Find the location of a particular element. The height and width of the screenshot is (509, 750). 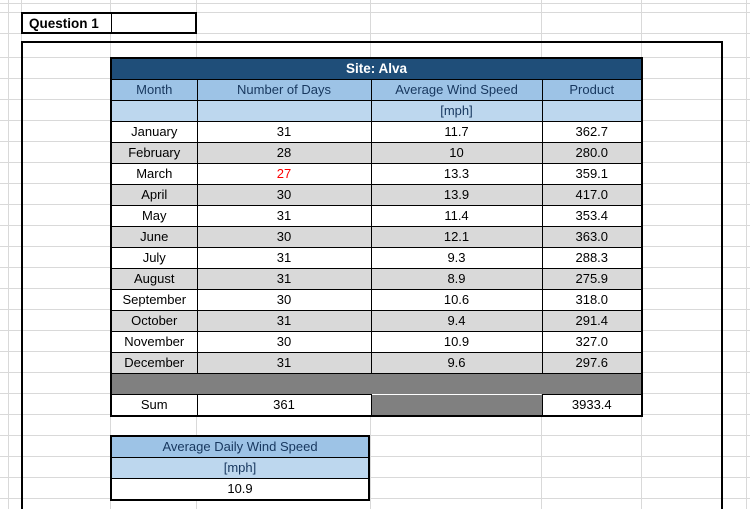

days-cell: 27 is located at coordinates (284, 174).